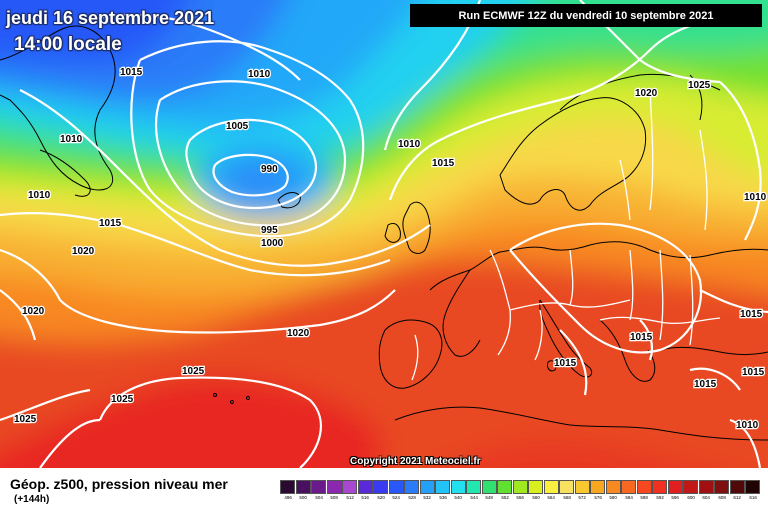 This screenshot has width=768, height=512. Describe the element at coordinates (675, 490) in the screenshot. I see `legend-entry: 596` at that location.